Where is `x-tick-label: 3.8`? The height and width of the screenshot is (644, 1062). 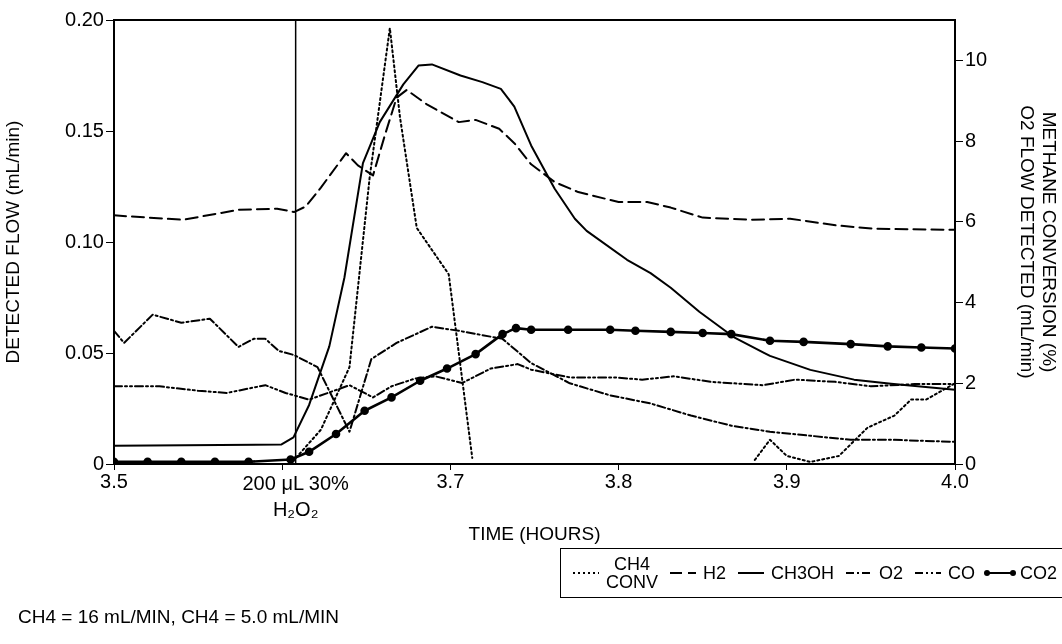
x-tick-label: 3.8 is located at coordinates (618, 480).